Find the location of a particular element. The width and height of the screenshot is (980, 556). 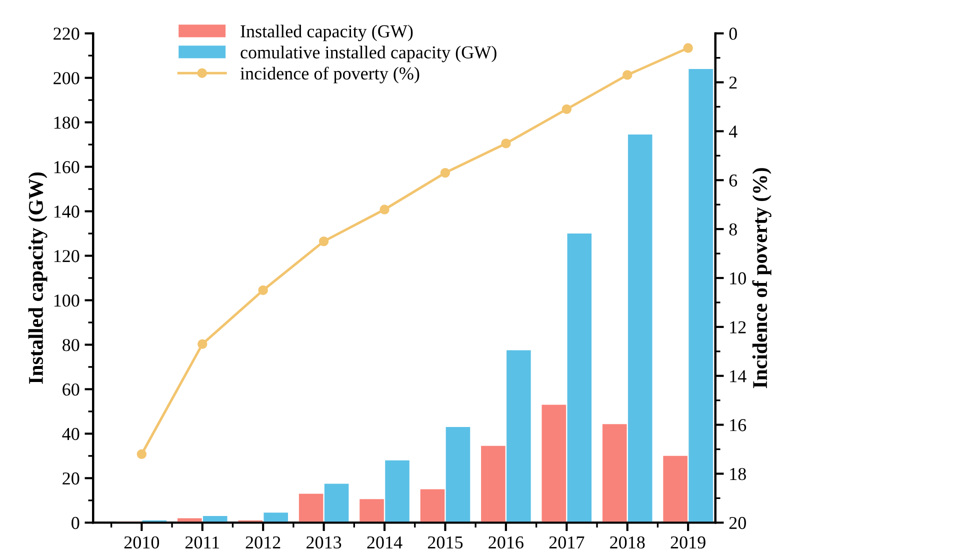

x-tick-label: 2016 is located at coordinates (506, 542).